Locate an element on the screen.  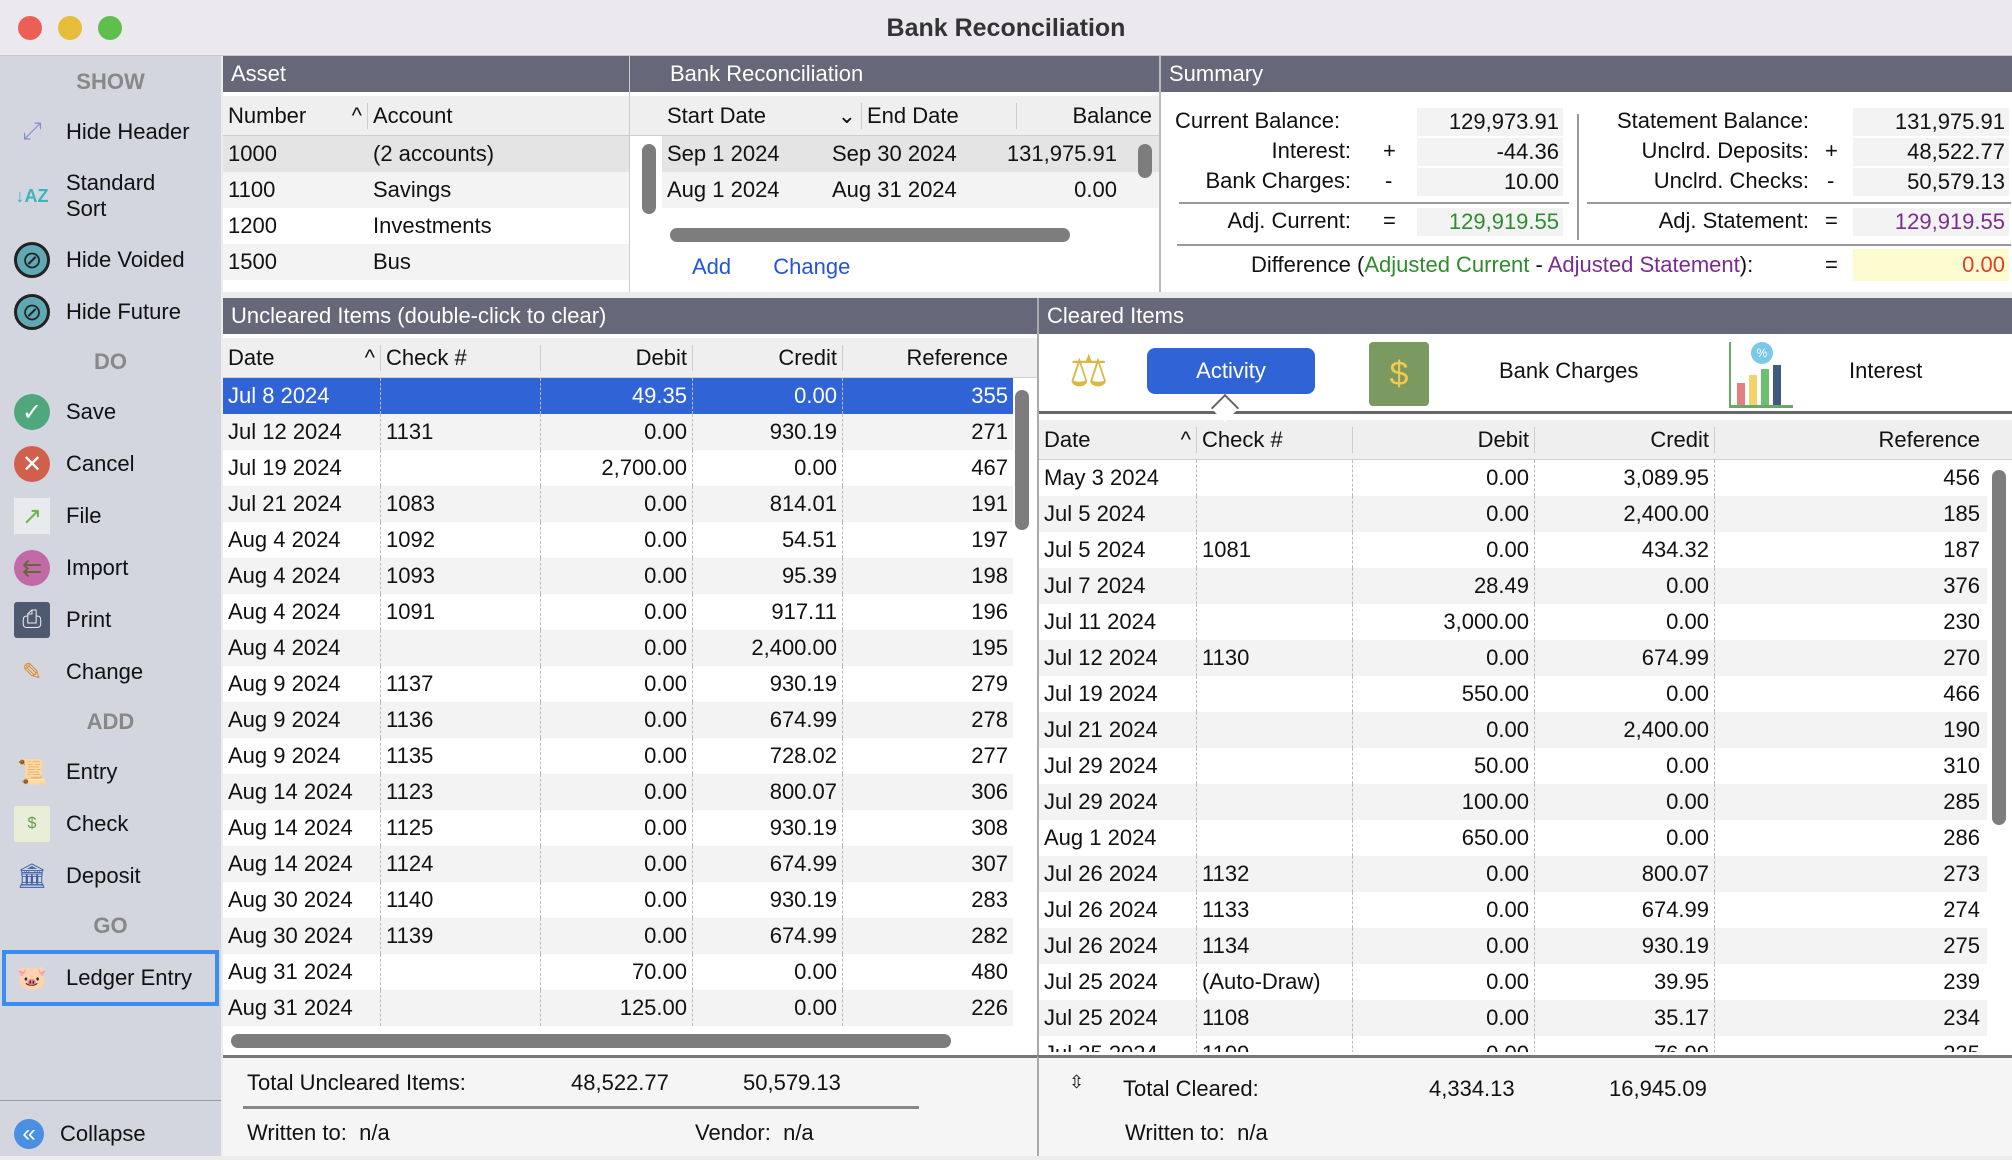
table-row: Jul 26 2024 1133 0.00 674.99 274 is located at coordinates (1513, 910).